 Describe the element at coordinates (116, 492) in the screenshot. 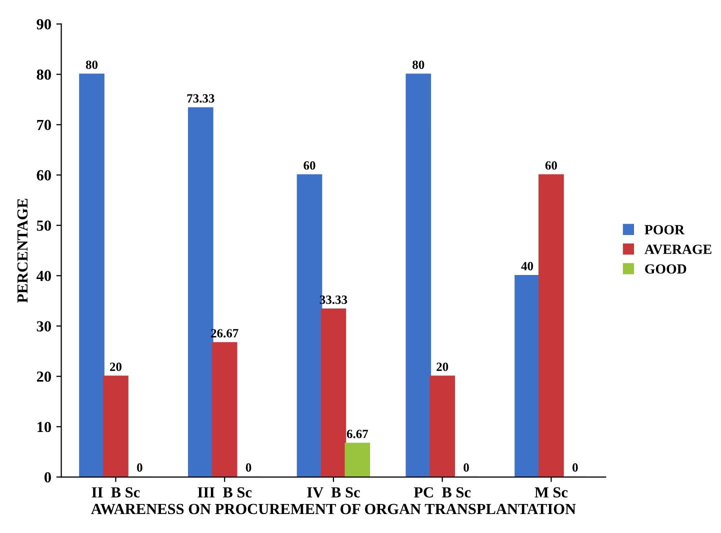

I see `x-tick-label: II B Sc` at that location.